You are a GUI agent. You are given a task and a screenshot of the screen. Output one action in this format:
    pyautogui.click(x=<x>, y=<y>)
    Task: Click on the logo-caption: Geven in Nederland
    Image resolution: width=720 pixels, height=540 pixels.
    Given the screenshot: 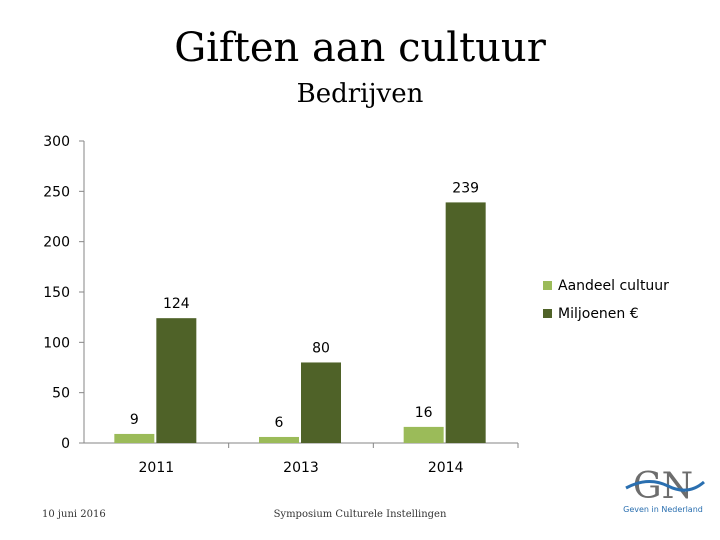 What is the action you would take?
    pyautogui.click(x=663, y=509)
    